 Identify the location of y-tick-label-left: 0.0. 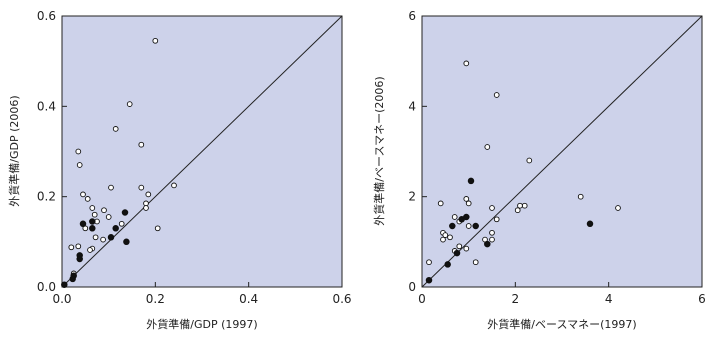
(46, 287).